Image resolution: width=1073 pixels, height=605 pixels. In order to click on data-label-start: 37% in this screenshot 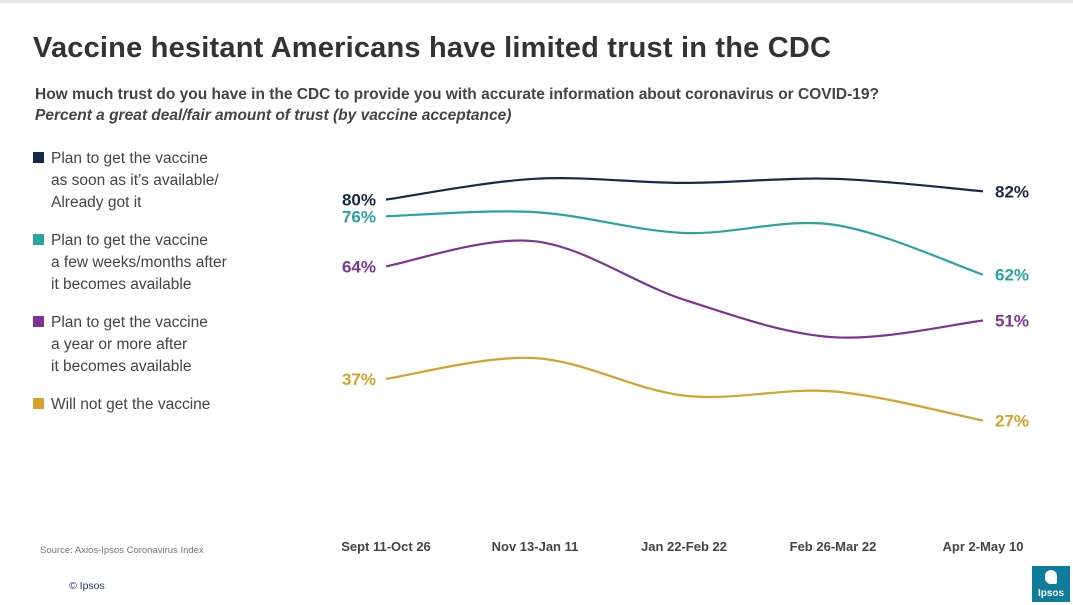, I will do `click(359, 379)`.